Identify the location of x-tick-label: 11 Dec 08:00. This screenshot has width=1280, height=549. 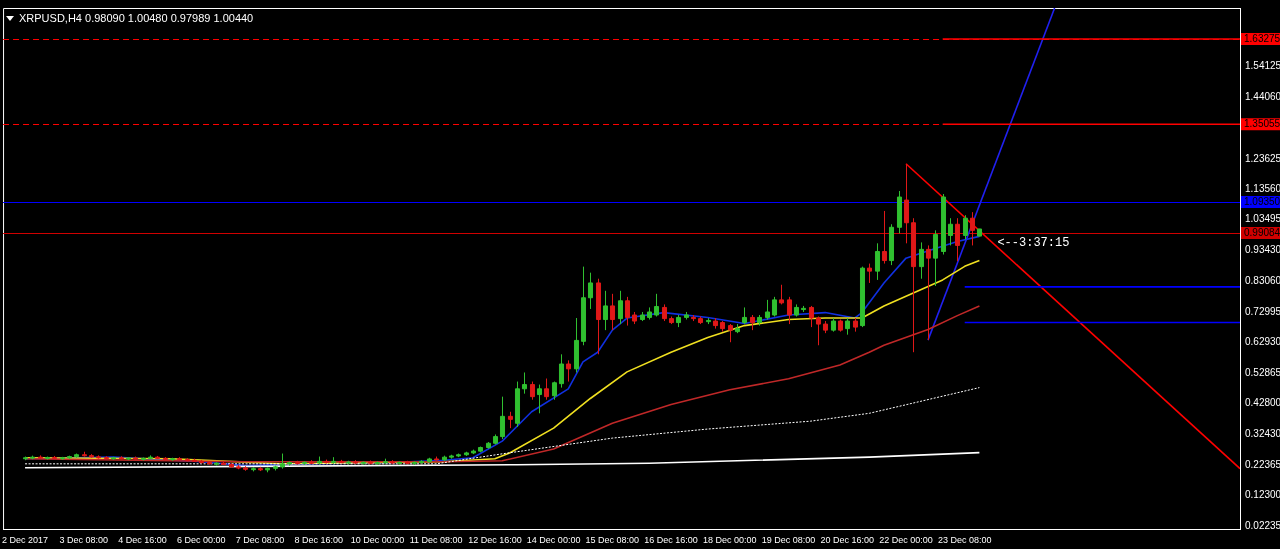
(436, 539).